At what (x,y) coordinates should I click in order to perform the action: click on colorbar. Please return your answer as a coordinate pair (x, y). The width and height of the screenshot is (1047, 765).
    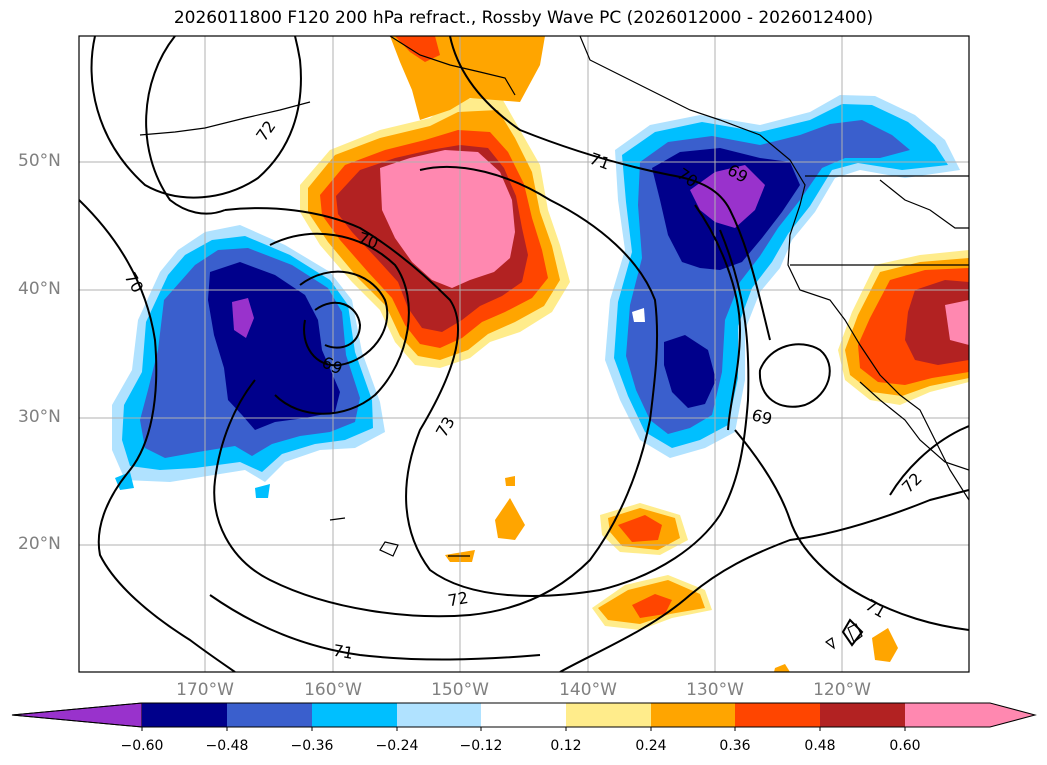
    Looking at the image, I should click on (524, 716).